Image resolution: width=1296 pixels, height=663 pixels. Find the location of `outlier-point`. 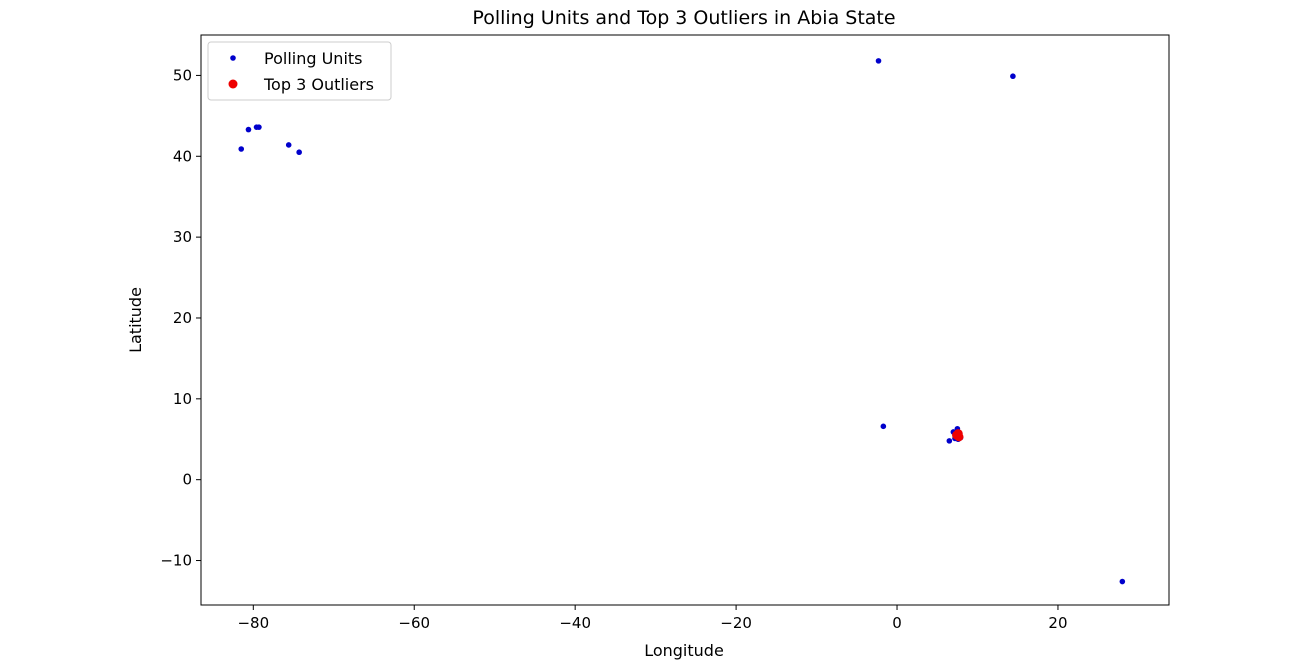

outlier-point is located at coordinates (958, 434).